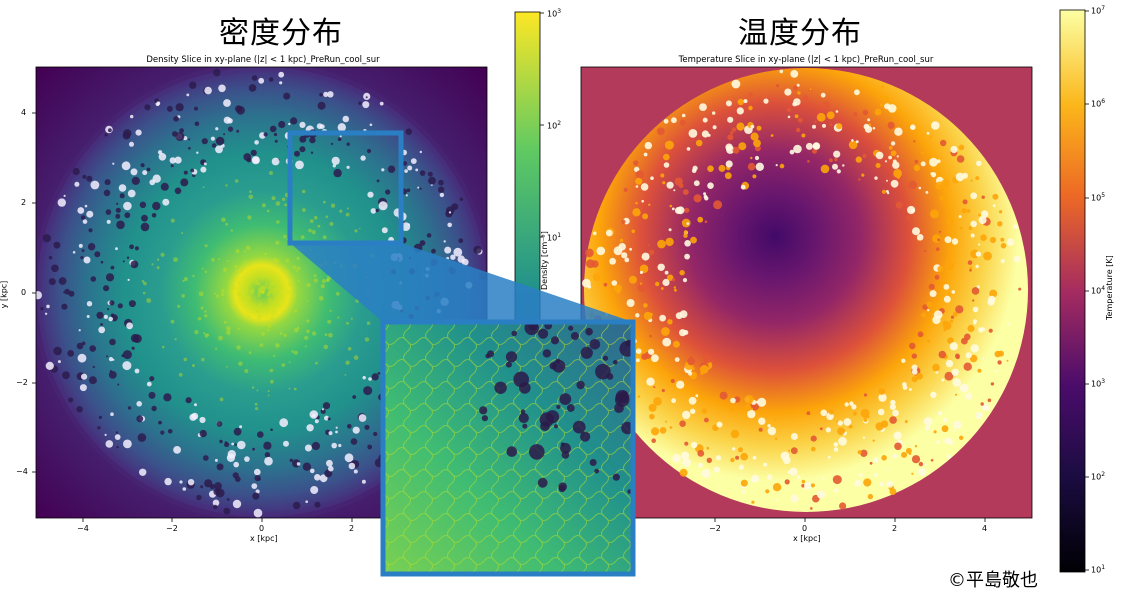 The height and width of the screenshot is (600, 1125). I want to click on temperature-xtick: 0, so click(805, 528).